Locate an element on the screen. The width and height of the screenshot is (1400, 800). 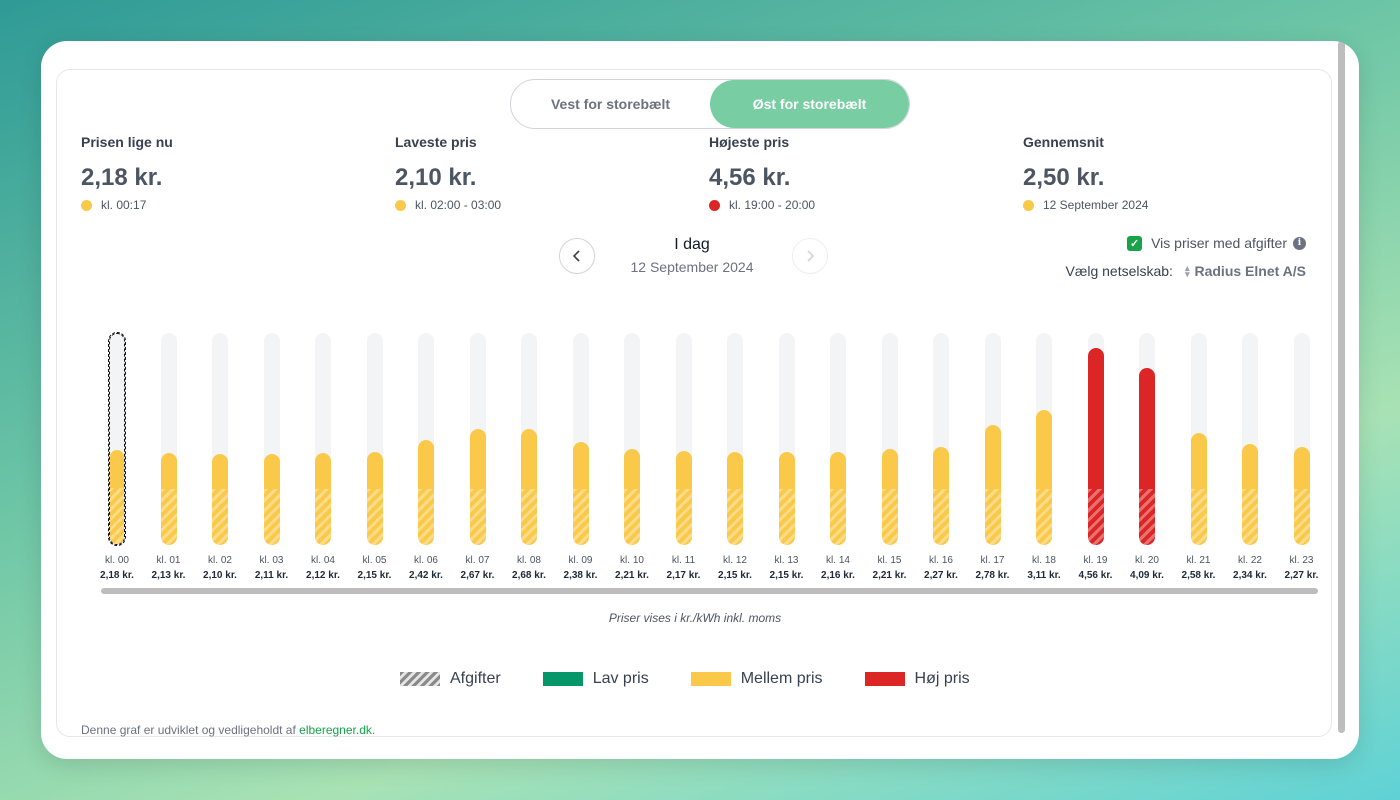
hour-label: kl. 04 is located at coordinates (323, 560).